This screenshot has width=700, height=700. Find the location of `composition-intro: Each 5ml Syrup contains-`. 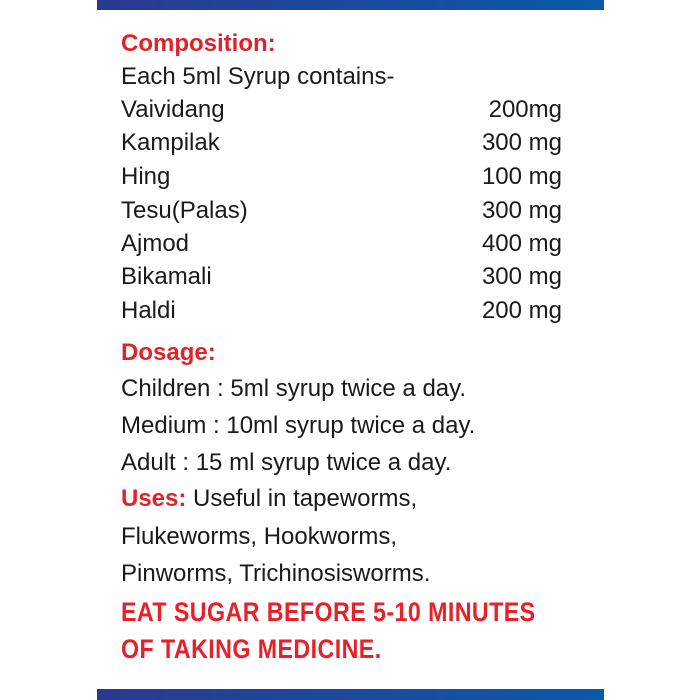

composition-intro: Each 5ml Syrup contains- is located at coordinates (258, 76).